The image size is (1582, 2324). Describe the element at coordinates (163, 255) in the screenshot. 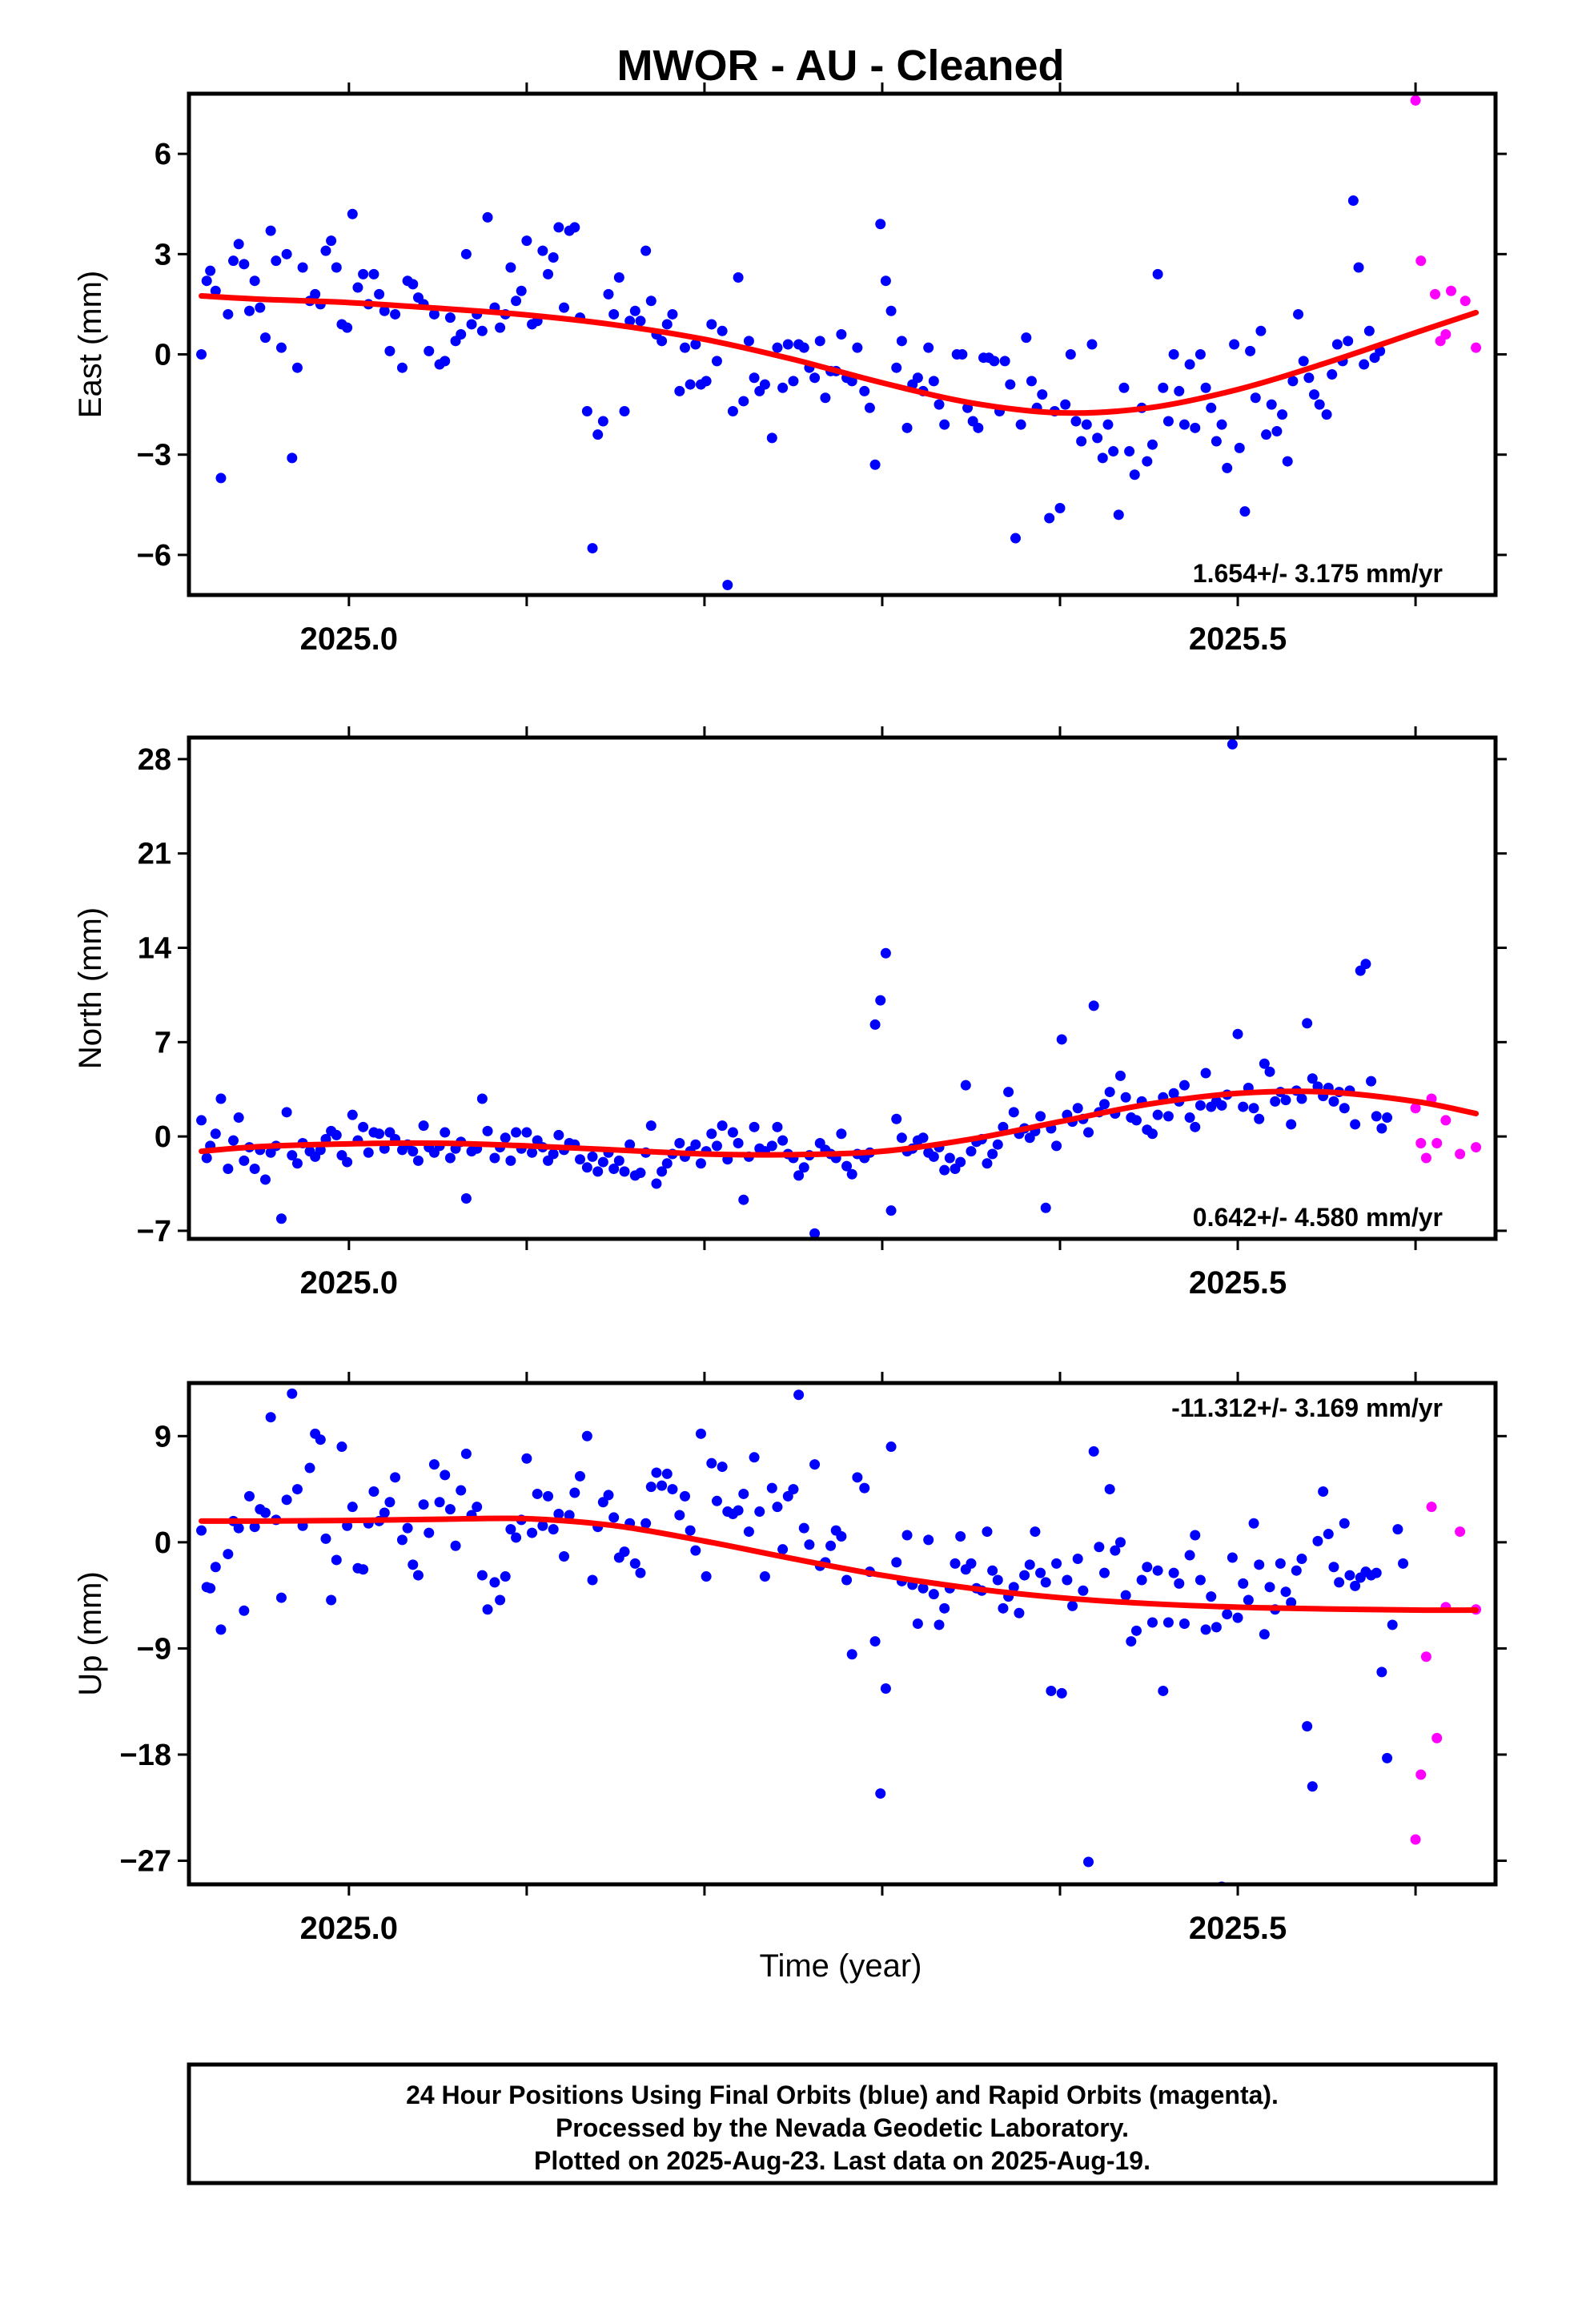

I see `y-tick-label: 3` at that location.